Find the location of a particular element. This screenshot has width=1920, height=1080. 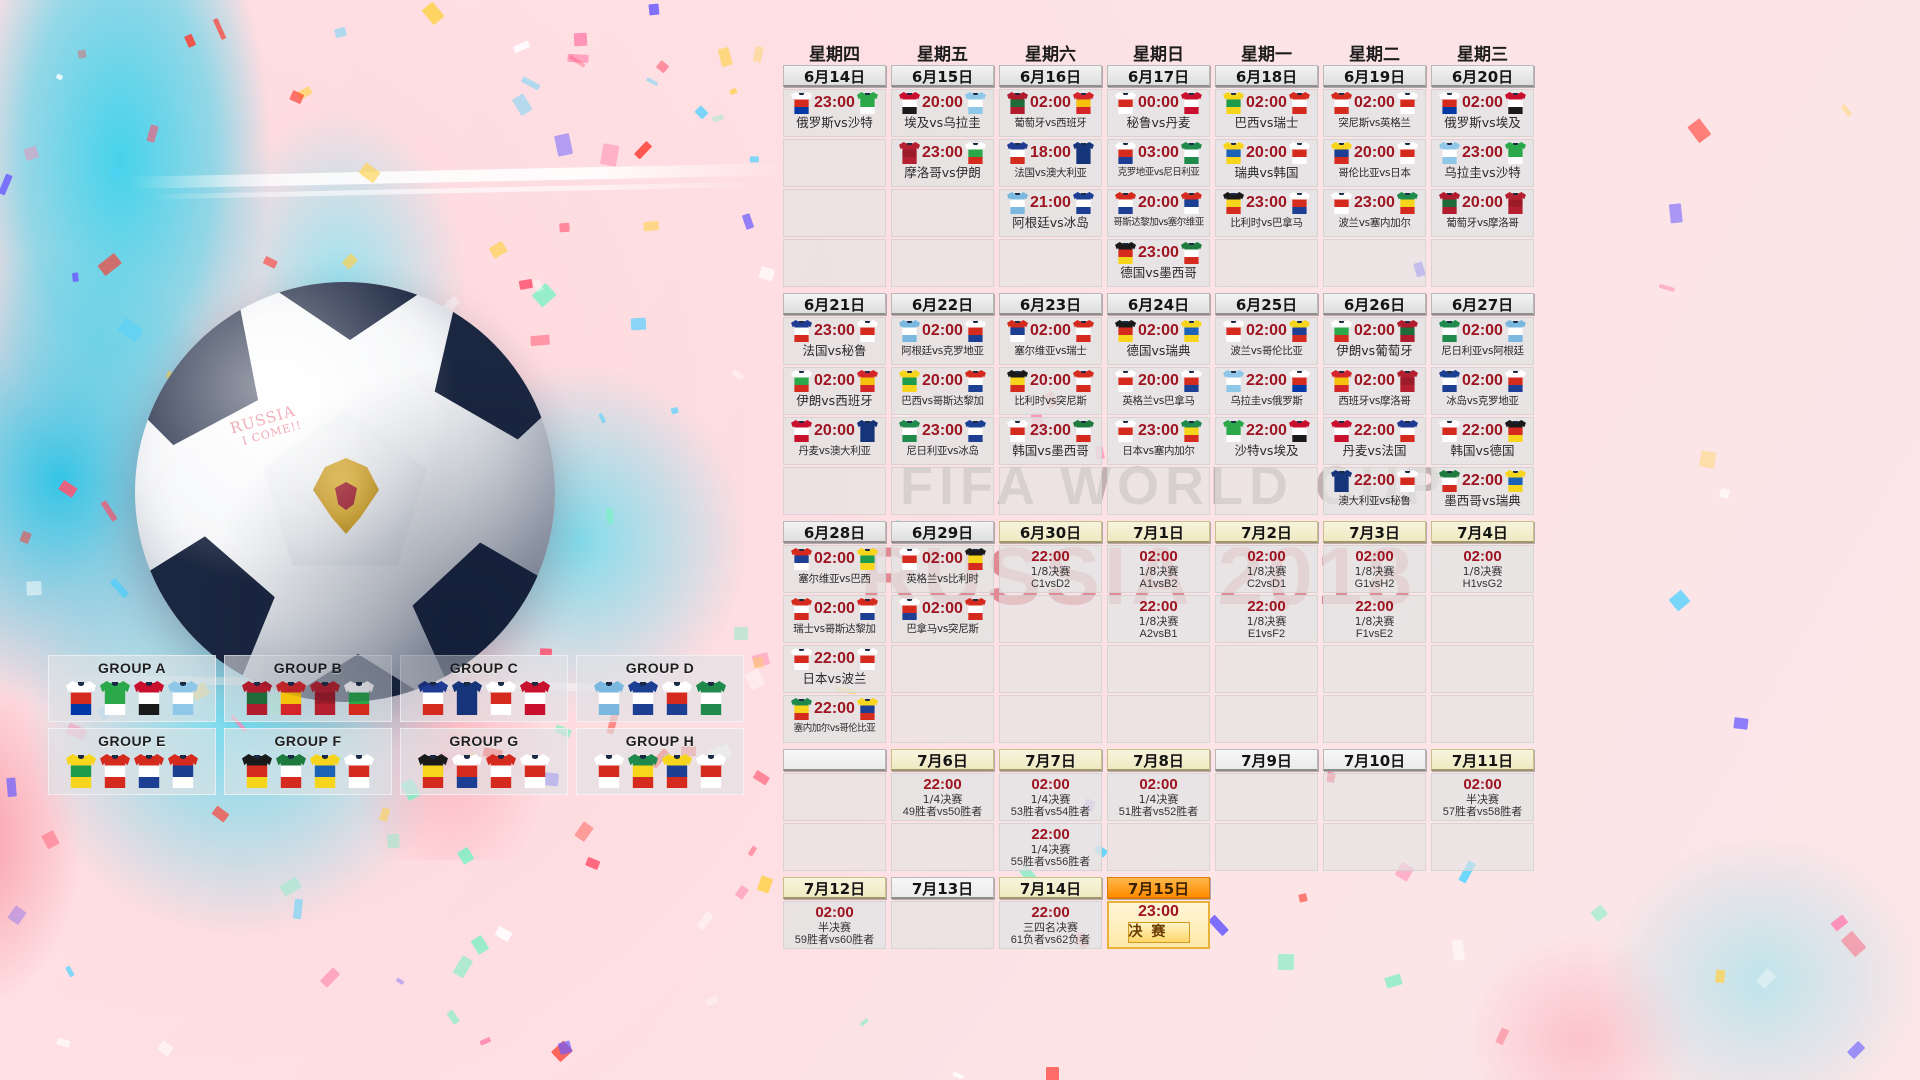

match-cell: 23:00 波兰vs塞内加尔 is located at coordinates (1374, 213).